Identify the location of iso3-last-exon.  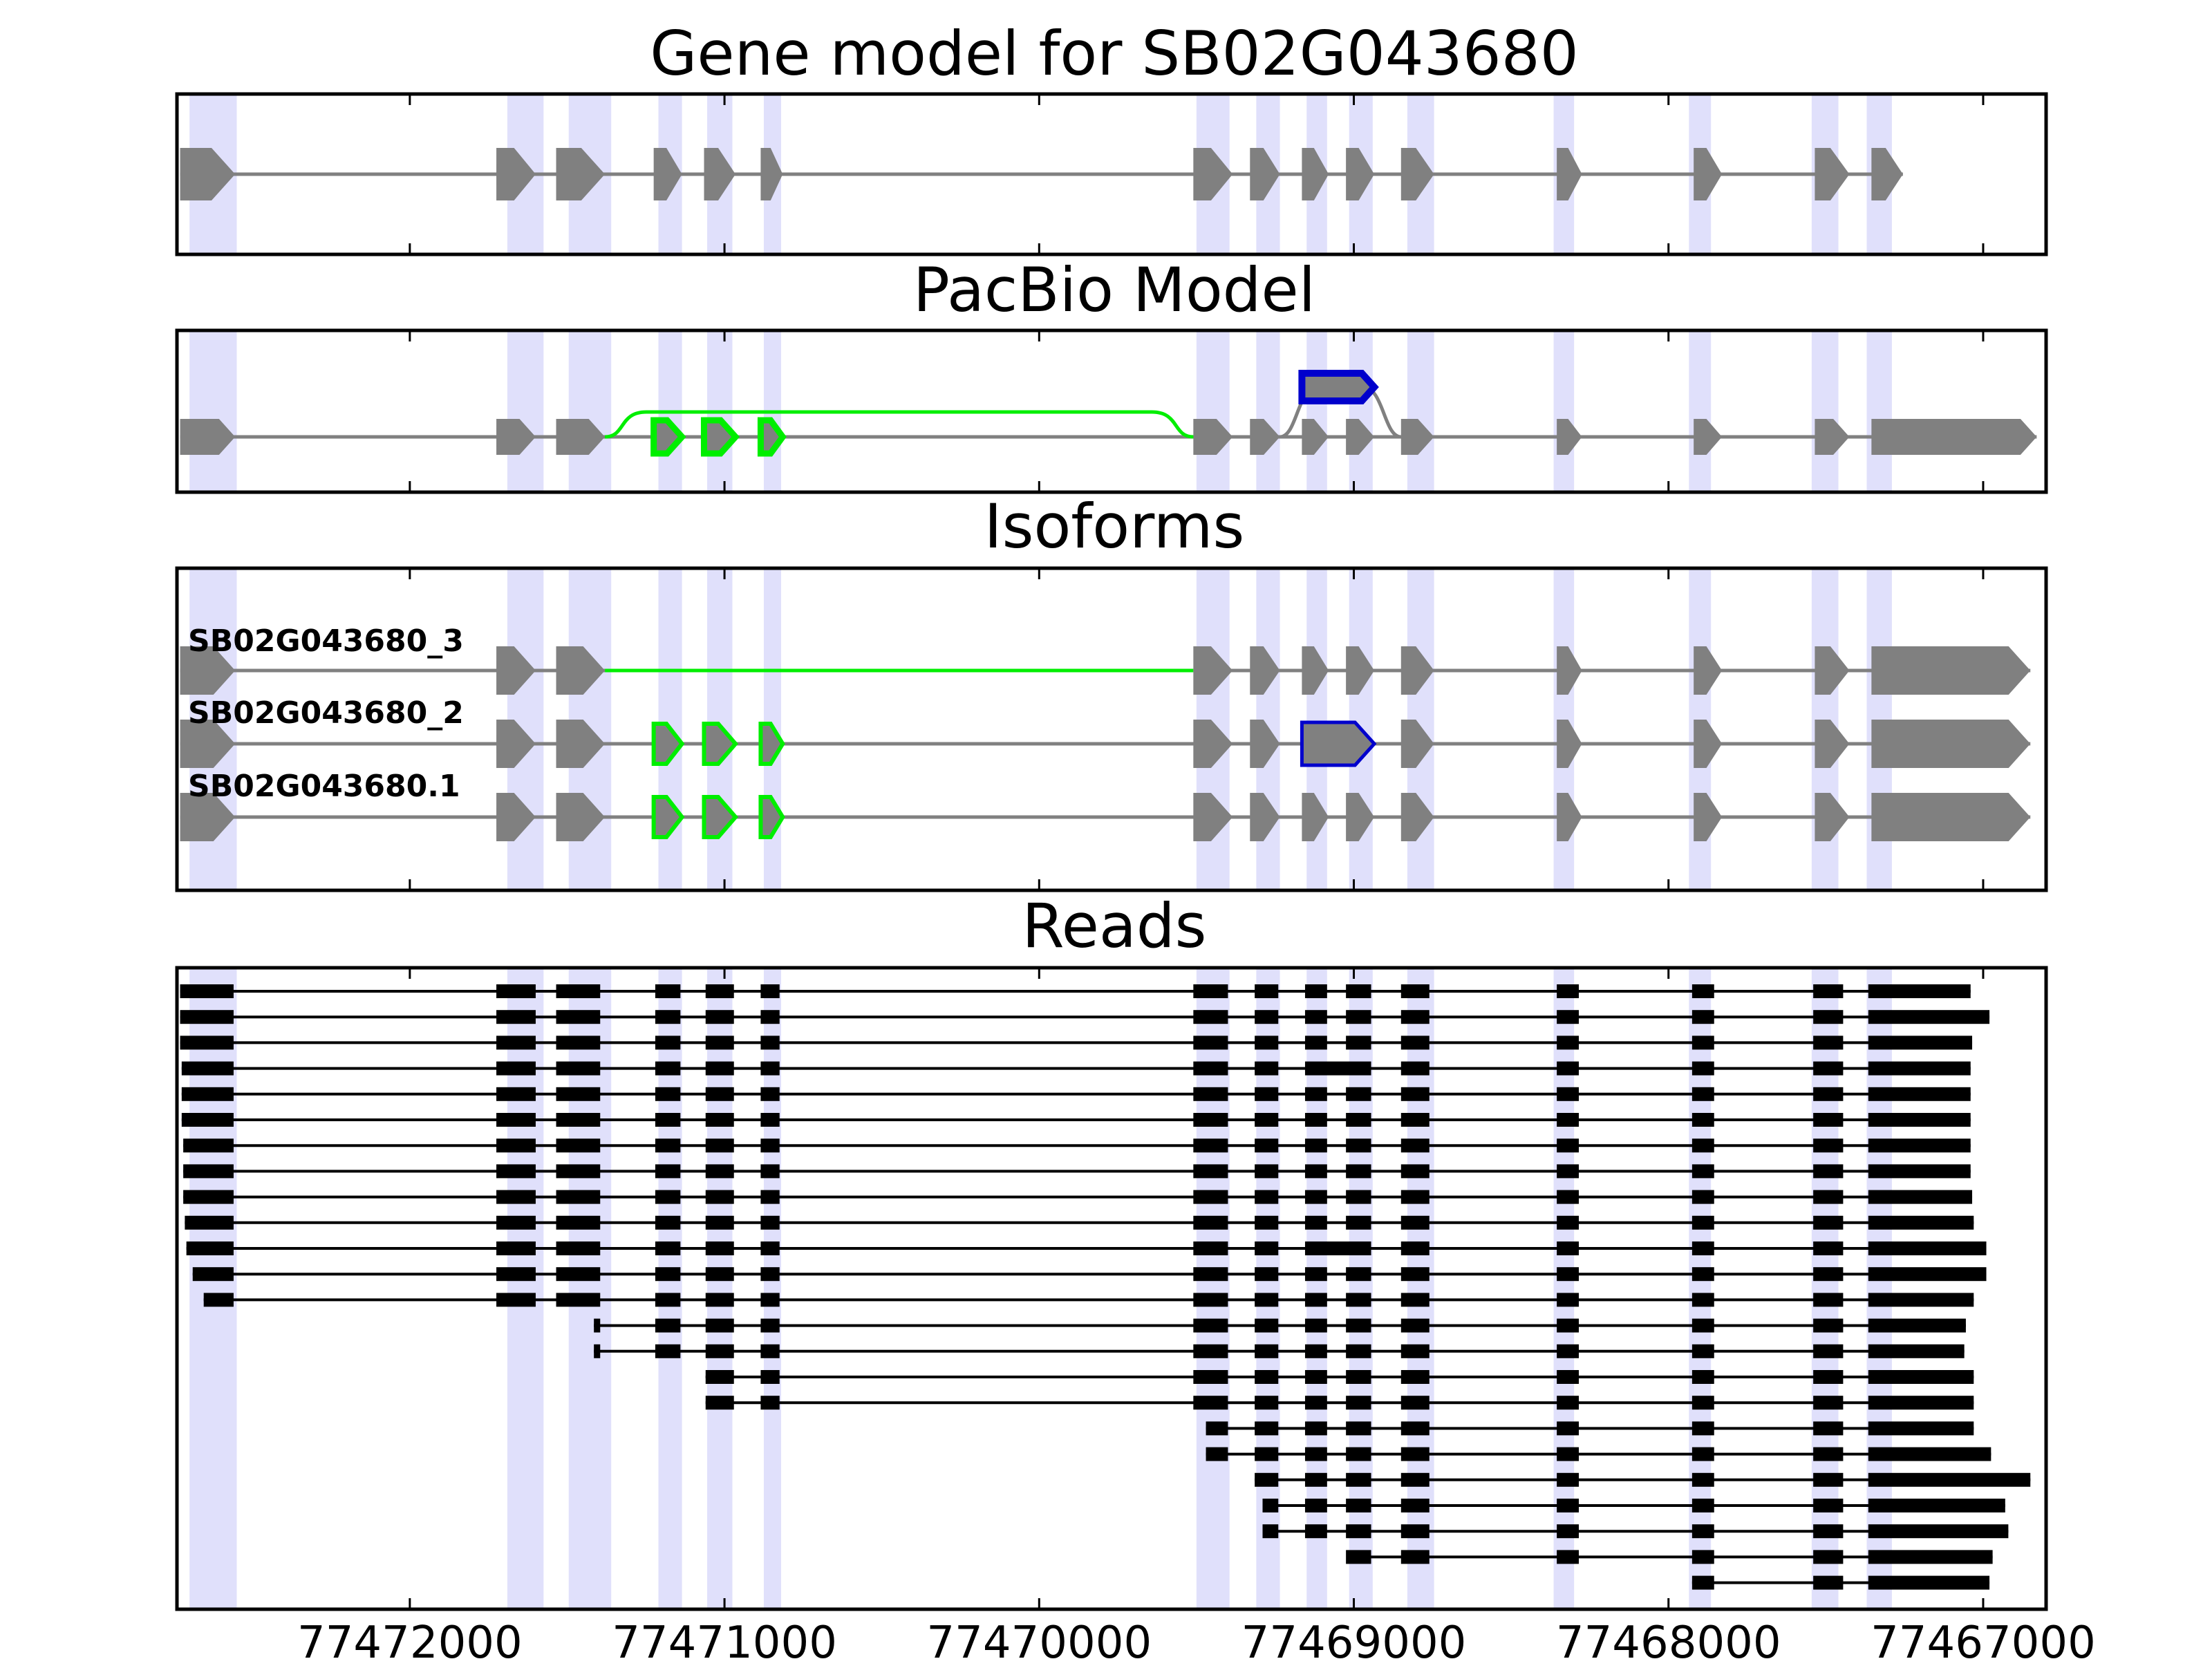
(1951, 670).